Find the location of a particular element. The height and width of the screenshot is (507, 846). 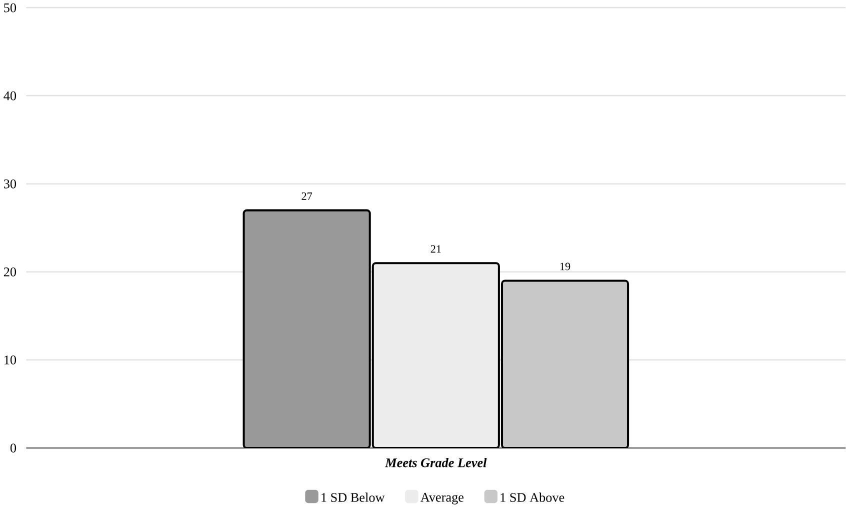

data-label: 19 is located at coordinates (565, 266).